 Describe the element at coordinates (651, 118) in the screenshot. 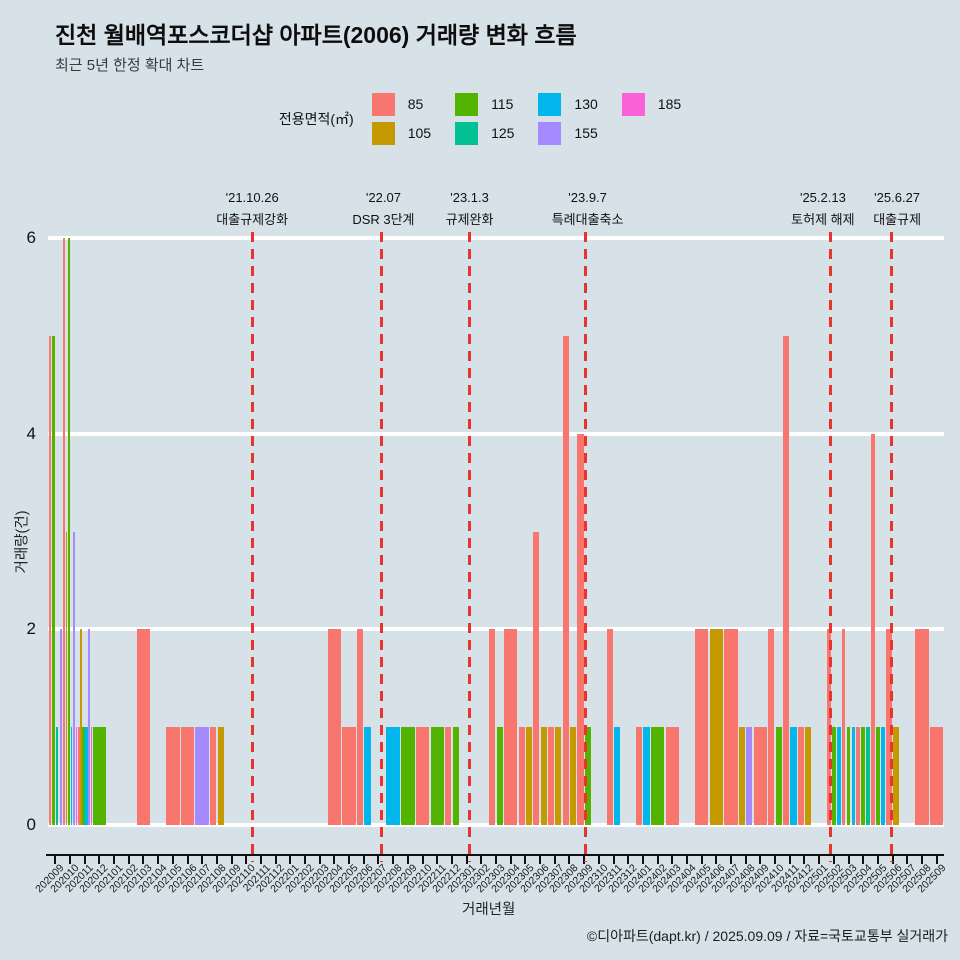

I see `legend-column: 185` at that location.